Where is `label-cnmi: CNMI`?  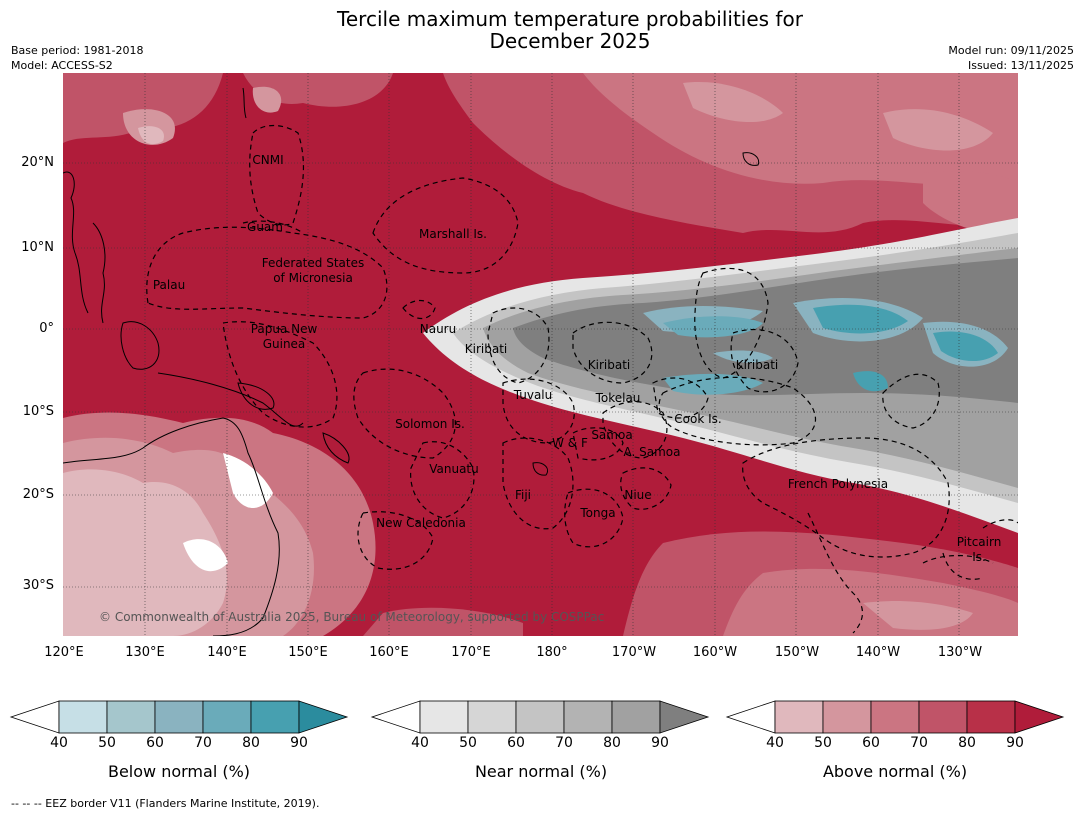
label-cnmi: CNMI is located at coordinates (267, 160).